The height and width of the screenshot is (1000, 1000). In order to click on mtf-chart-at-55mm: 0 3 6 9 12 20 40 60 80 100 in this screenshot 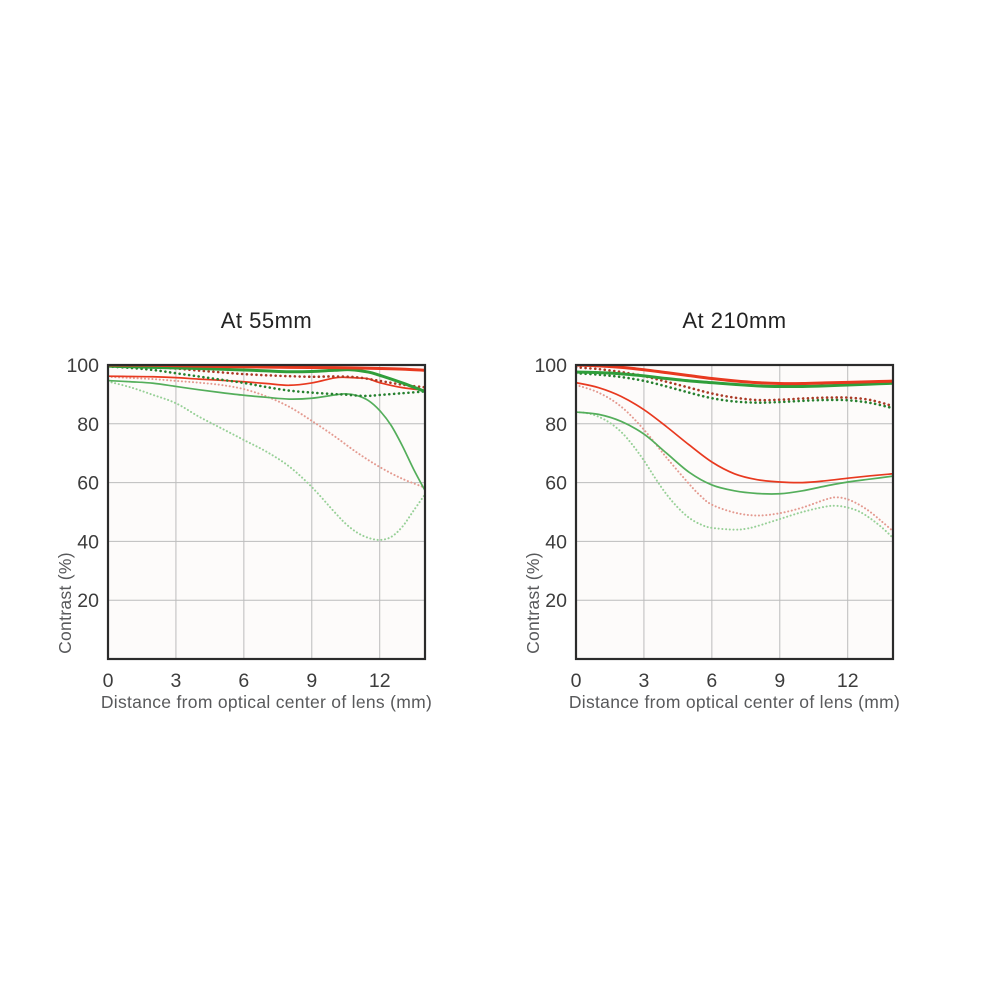, I will do `click(246, 523)`.